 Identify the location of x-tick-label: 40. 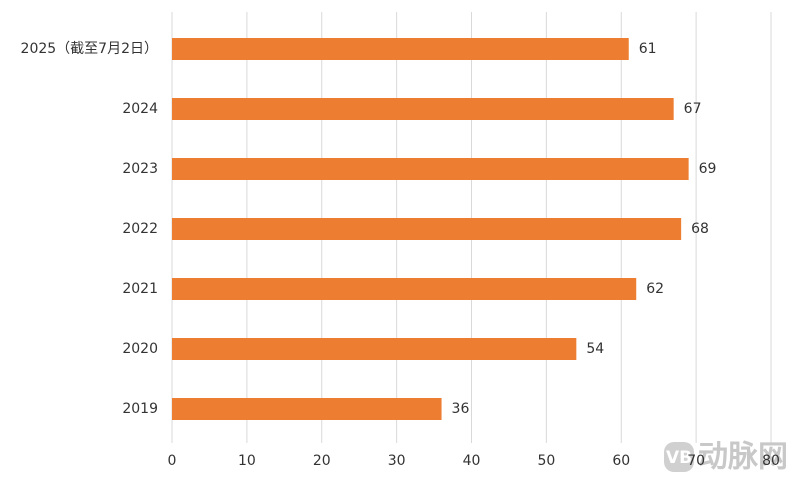
(472, 461).